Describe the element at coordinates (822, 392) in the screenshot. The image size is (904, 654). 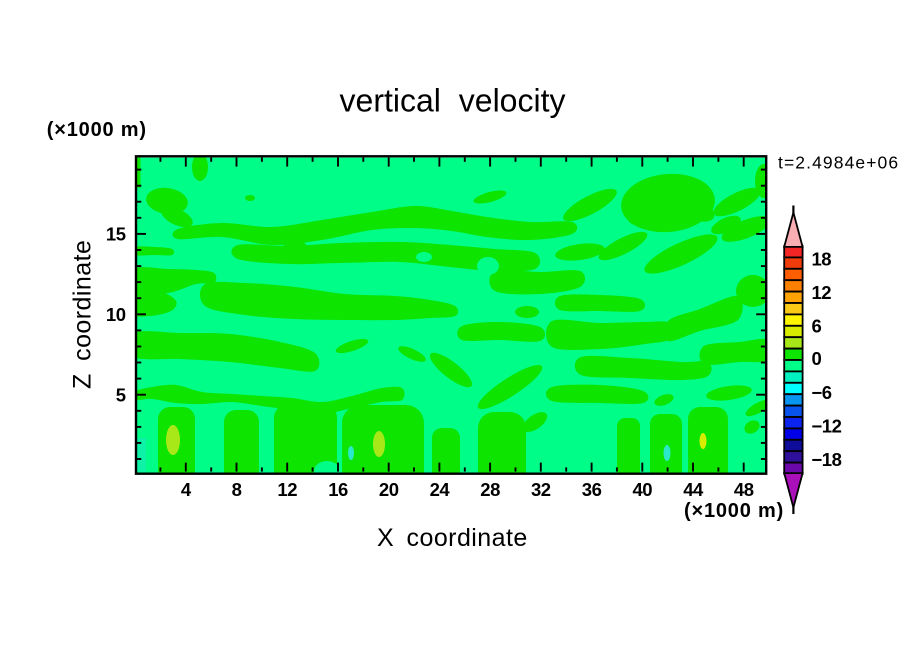
I see `svg-text: −6` at that location.